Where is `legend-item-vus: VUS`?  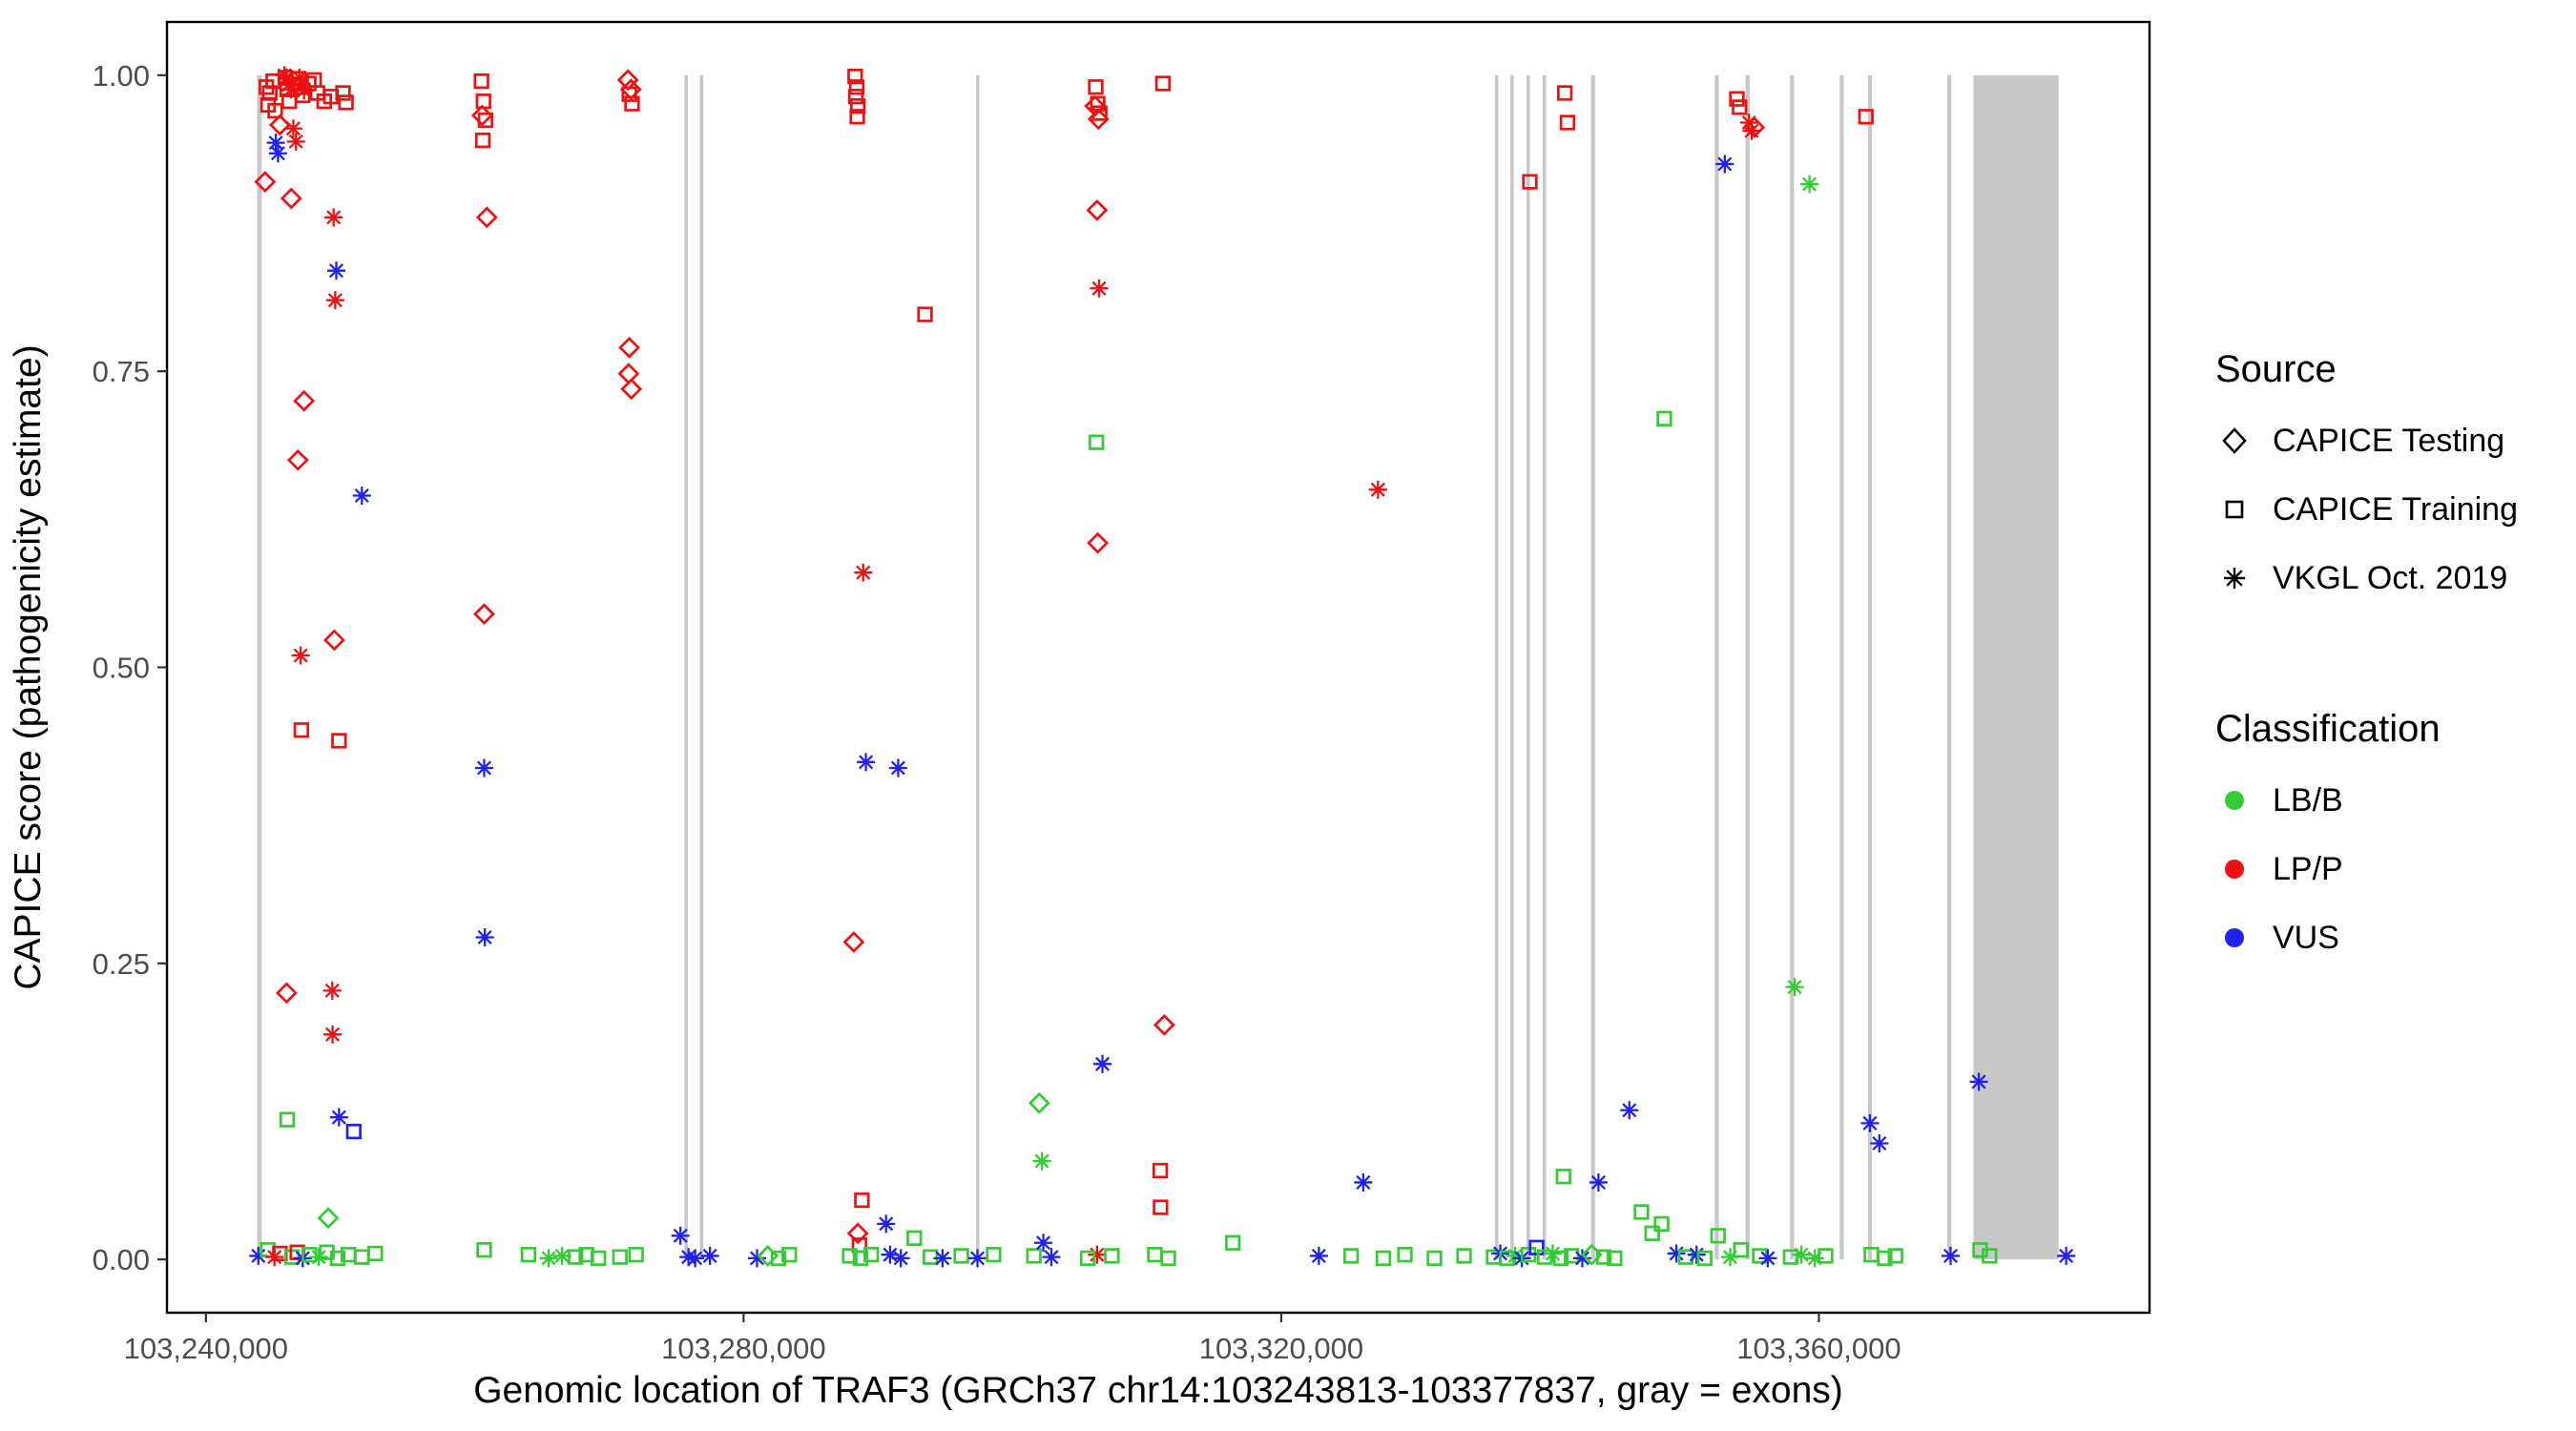 legend-item-vus: VUS is located at coordinates (2391, 937).